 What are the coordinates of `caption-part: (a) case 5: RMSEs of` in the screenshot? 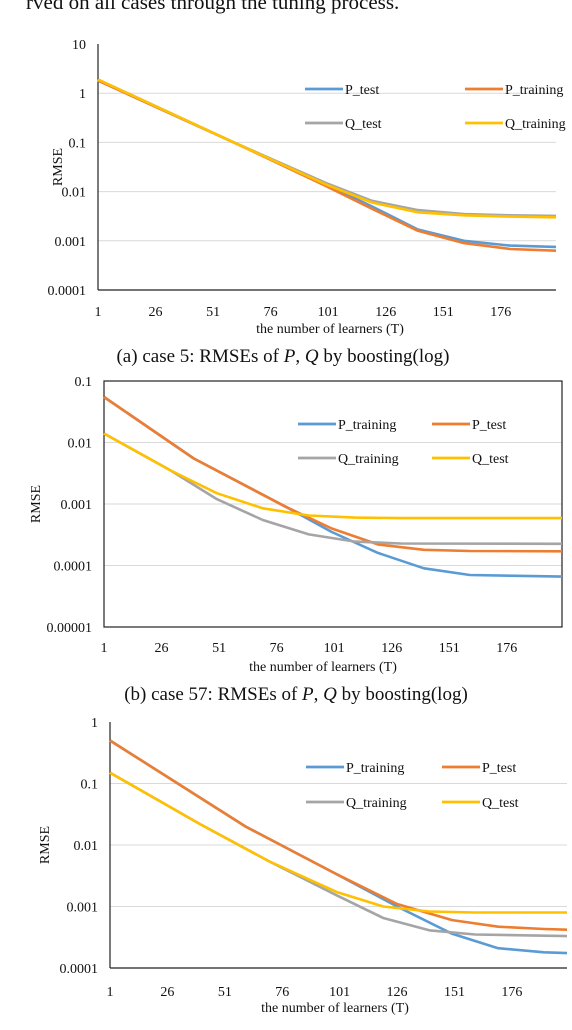 It's located at (199, 356).